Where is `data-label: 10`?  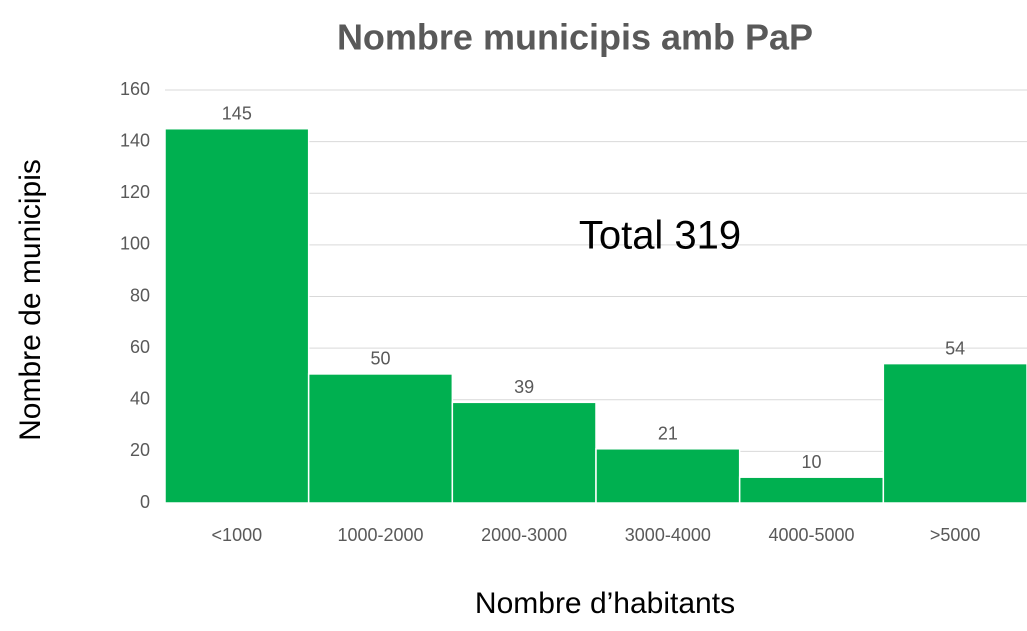
data-label: 10 is located at coordinates (811, 462).